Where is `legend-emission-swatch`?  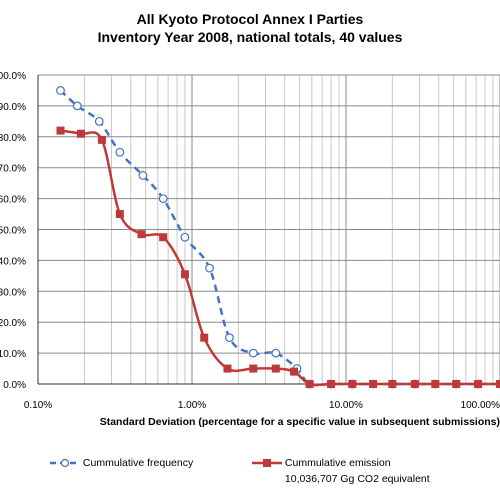
legend-emission-swatch is located at coordinates (267, 463).